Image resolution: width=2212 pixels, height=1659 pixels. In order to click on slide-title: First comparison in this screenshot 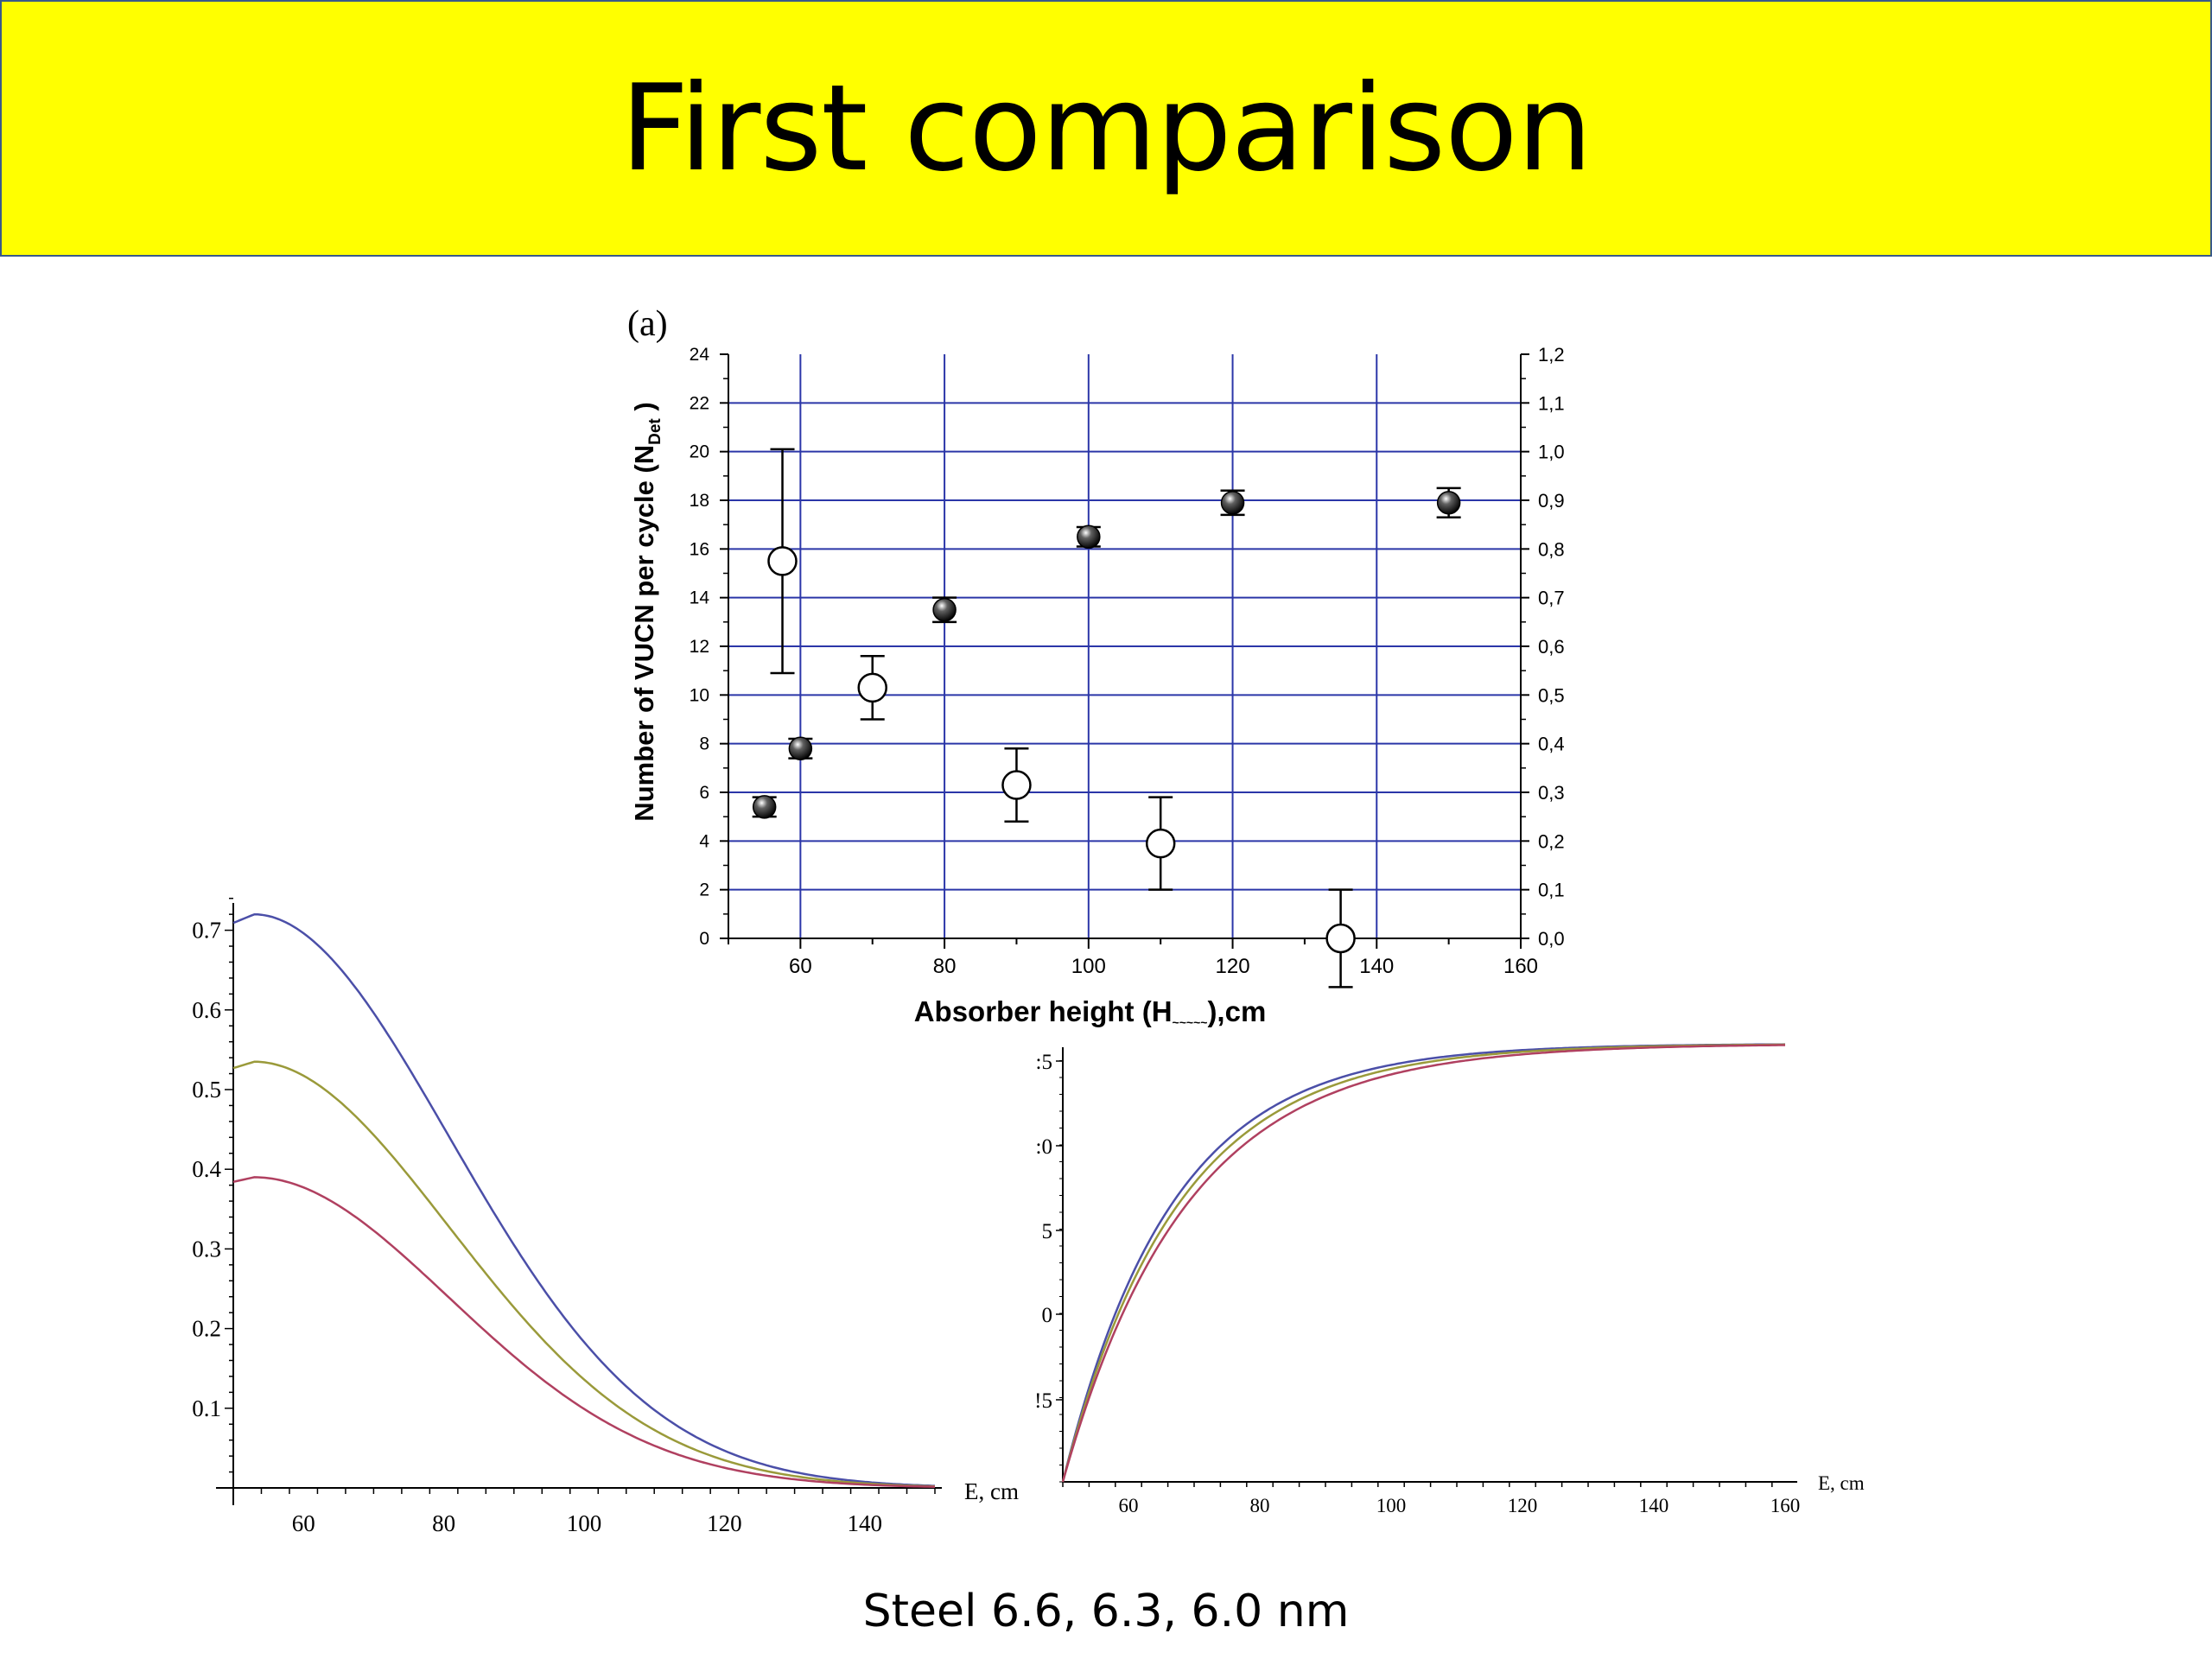, I will do `click(1106, 128)`.